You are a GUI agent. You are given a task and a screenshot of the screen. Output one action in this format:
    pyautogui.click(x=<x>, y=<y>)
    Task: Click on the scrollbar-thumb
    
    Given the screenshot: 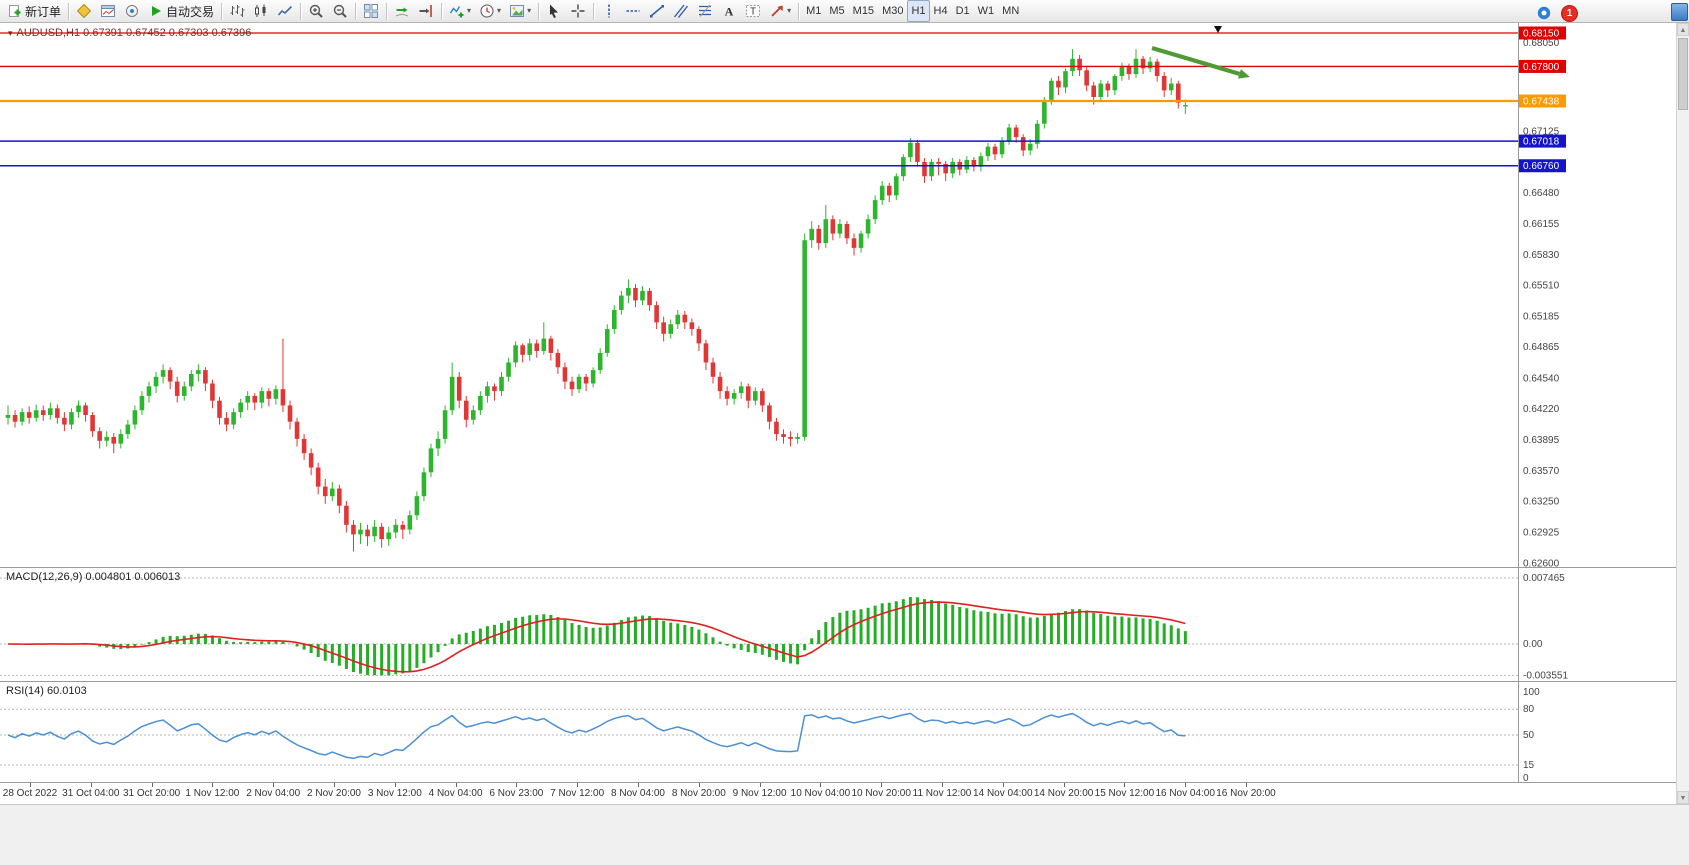 What is the action you would take?
    pyautogui.click(x=1683, y=74)
    